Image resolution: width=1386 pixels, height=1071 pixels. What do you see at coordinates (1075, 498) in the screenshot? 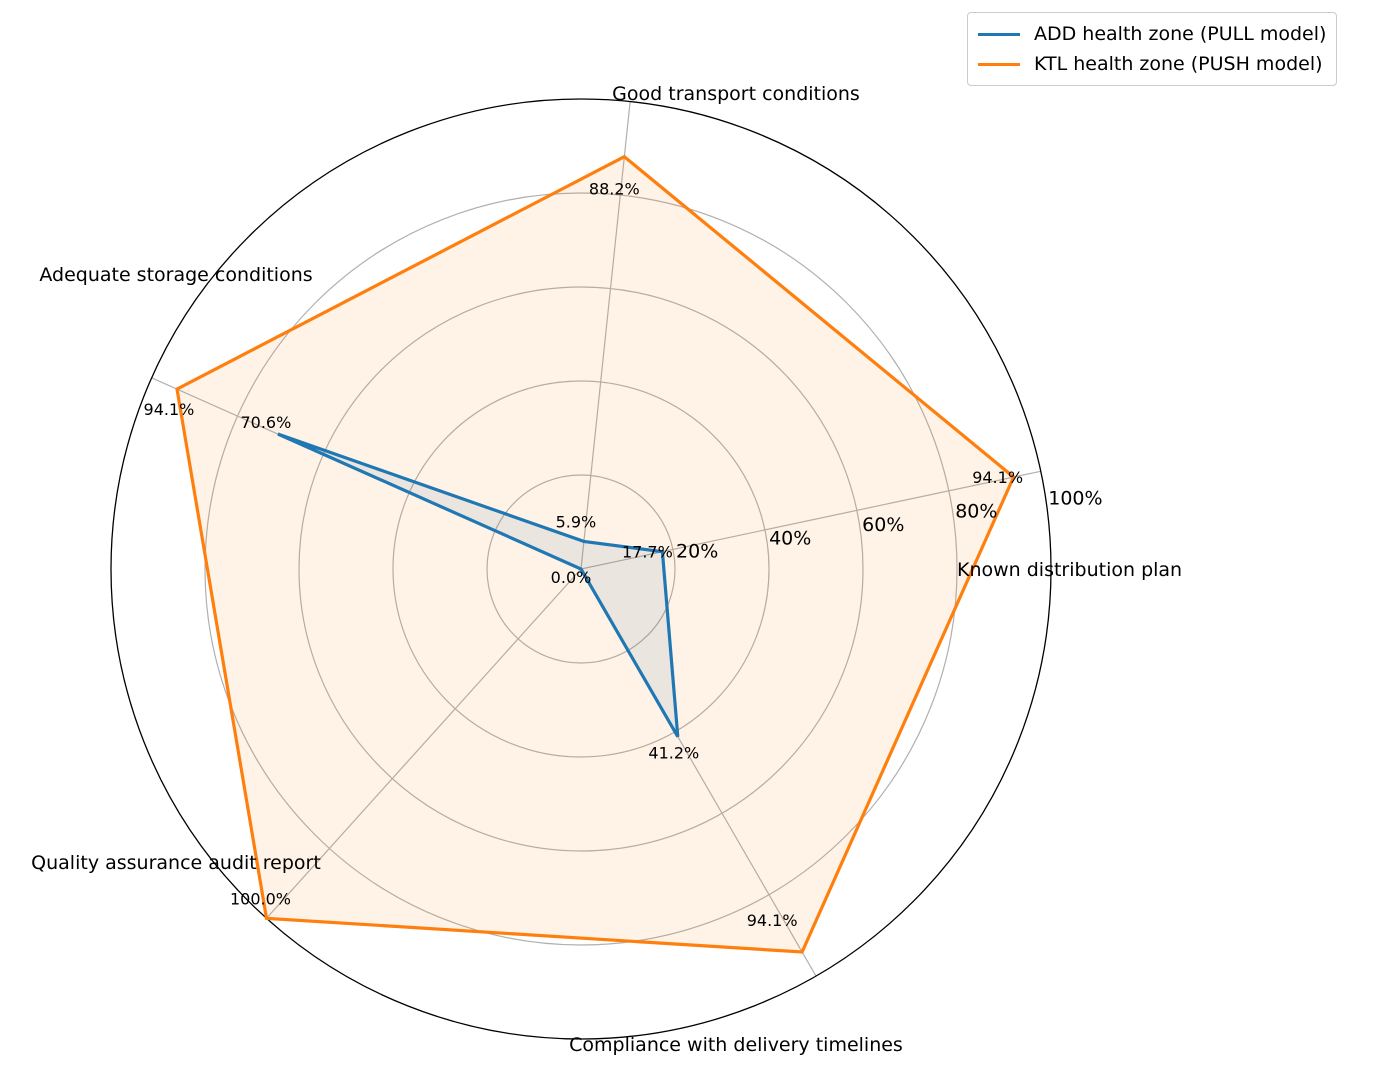
I see `r-tick-label-100: 100%` at bounding box center [1075, 498].